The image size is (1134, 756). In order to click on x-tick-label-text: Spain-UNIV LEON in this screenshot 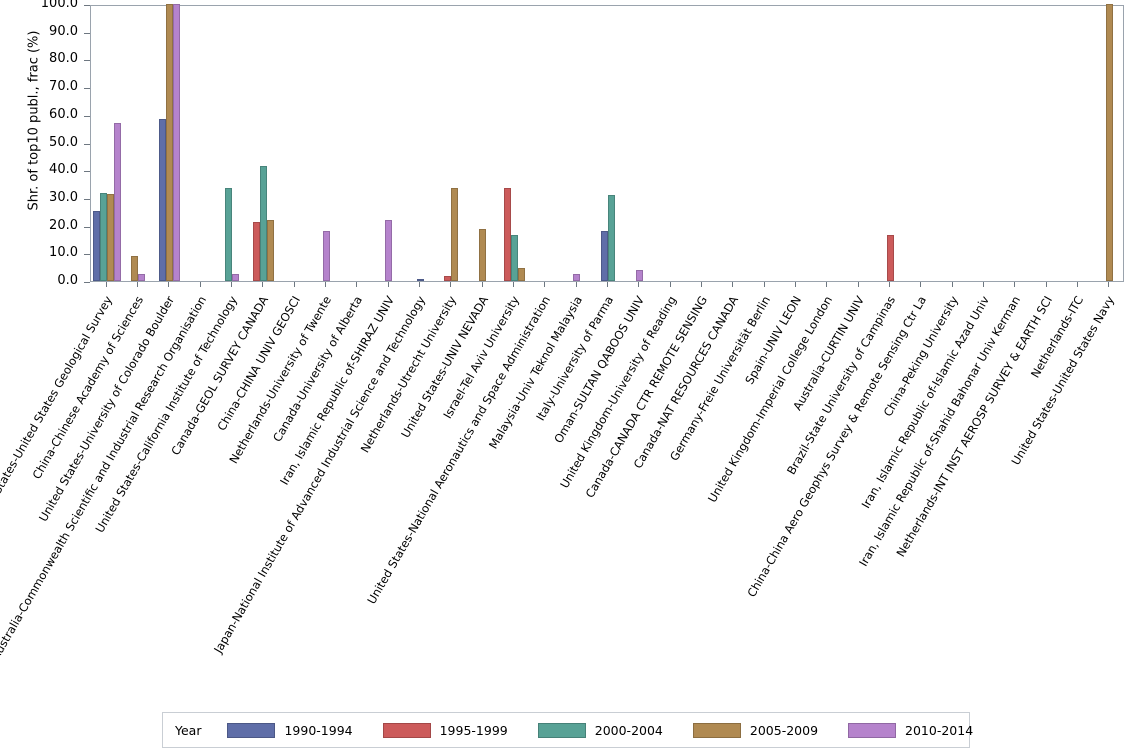, I will do `click(773, 340)`.